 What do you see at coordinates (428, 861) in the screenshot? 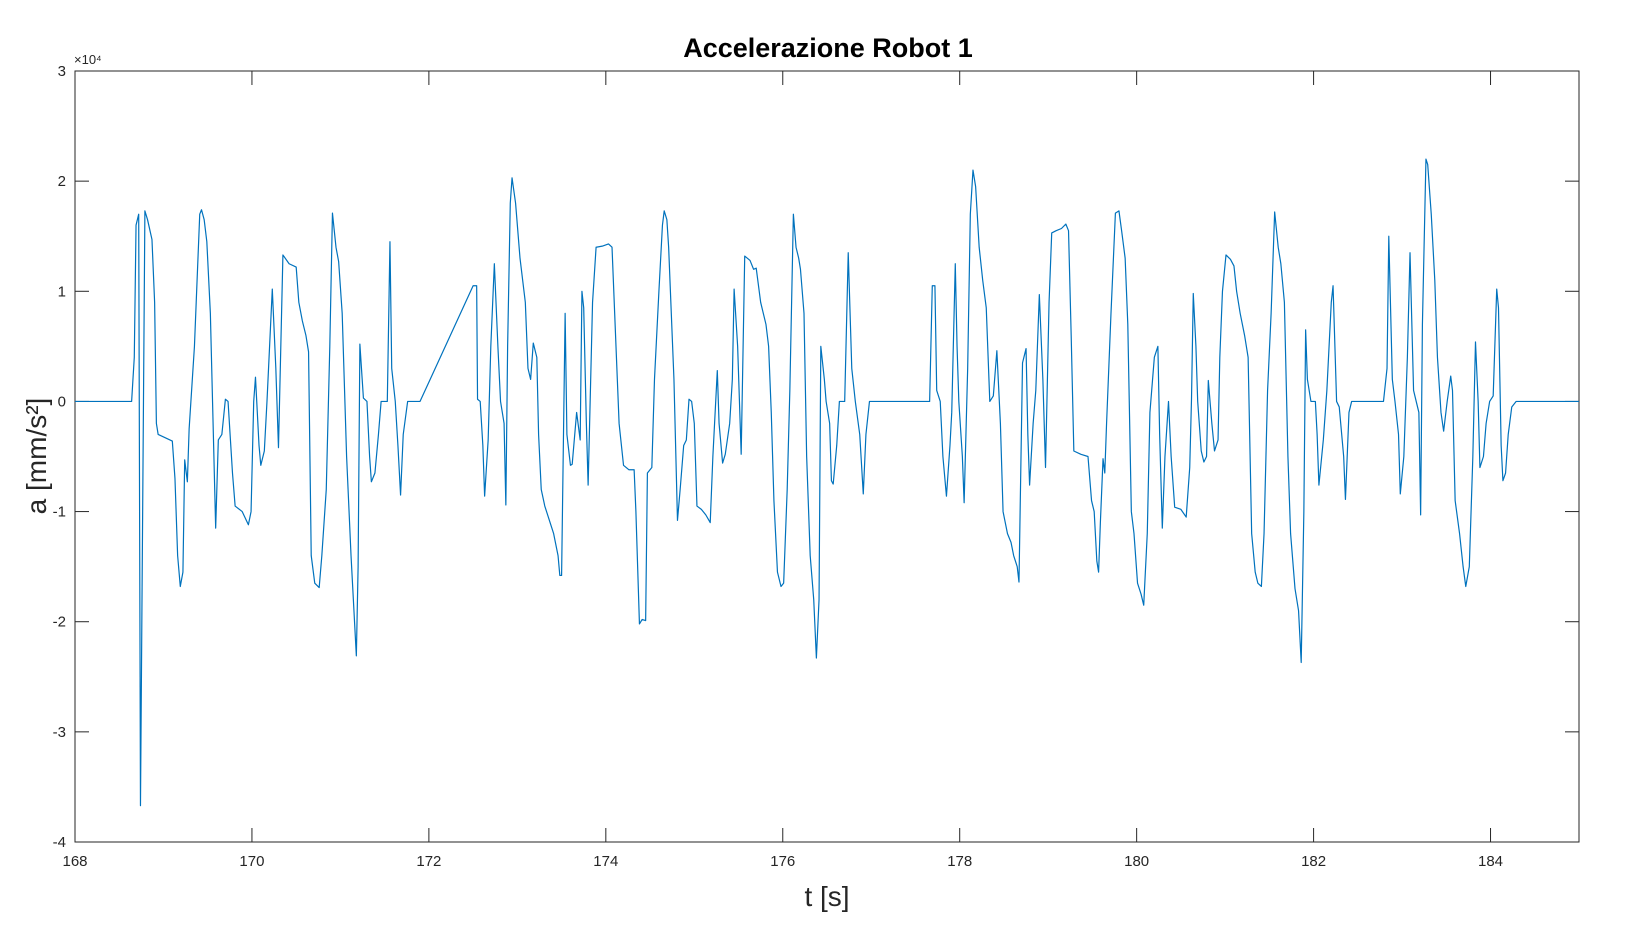
I see `x-tick-label: 172` at bounding box center [428, 861].